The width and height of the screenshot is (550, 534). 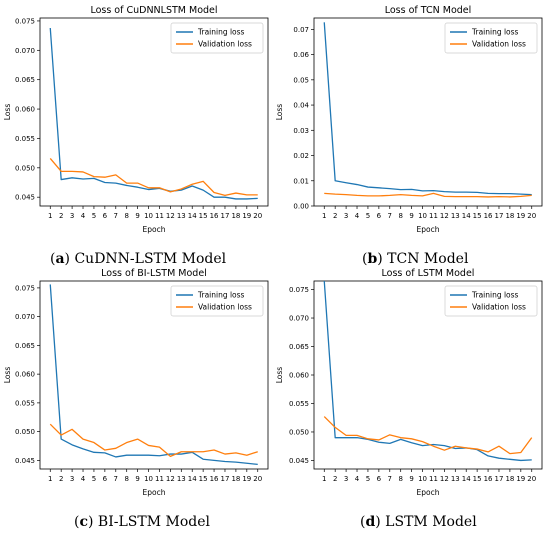 I want to click on y-tick-label: 0.06, so click(x=301, y=55).